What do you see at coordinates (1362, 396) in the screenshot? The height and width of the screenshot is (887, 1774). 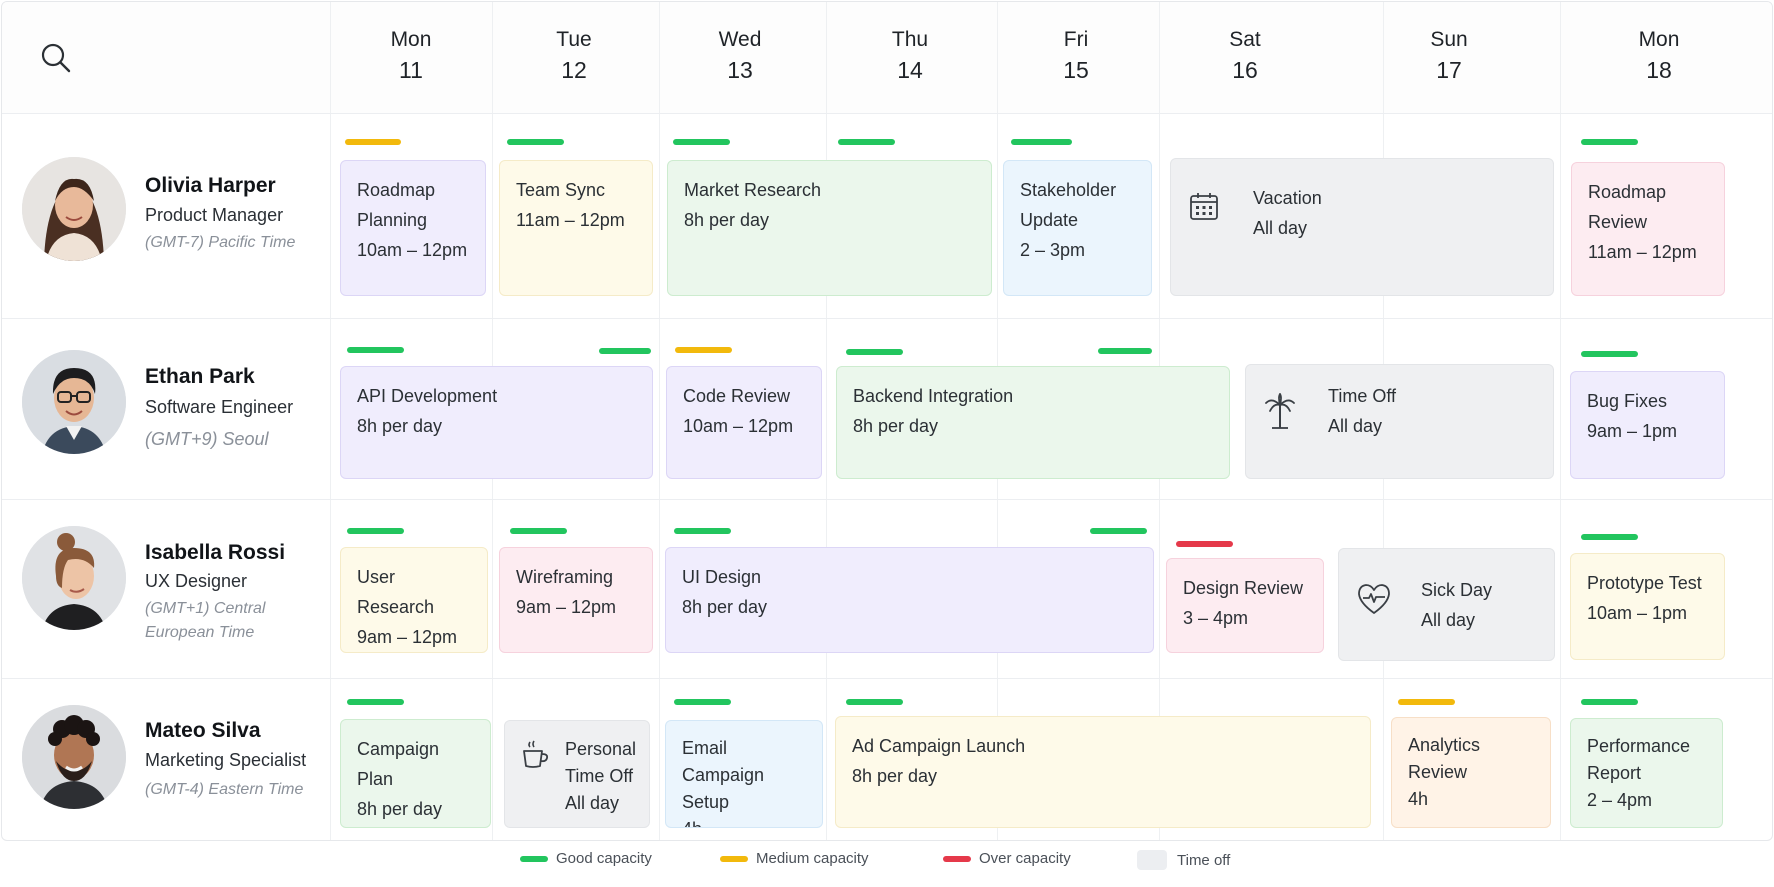 I see `event-title: Time Off` at bounding box center [1362, 396].